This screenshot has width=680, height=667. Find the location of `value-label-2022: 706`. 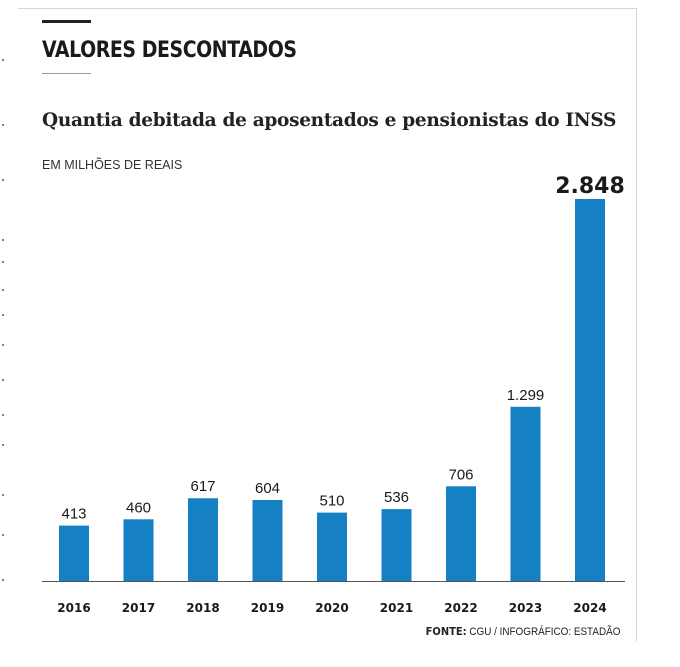

value-label-2022: 706 is located at coordinates (460, 474).